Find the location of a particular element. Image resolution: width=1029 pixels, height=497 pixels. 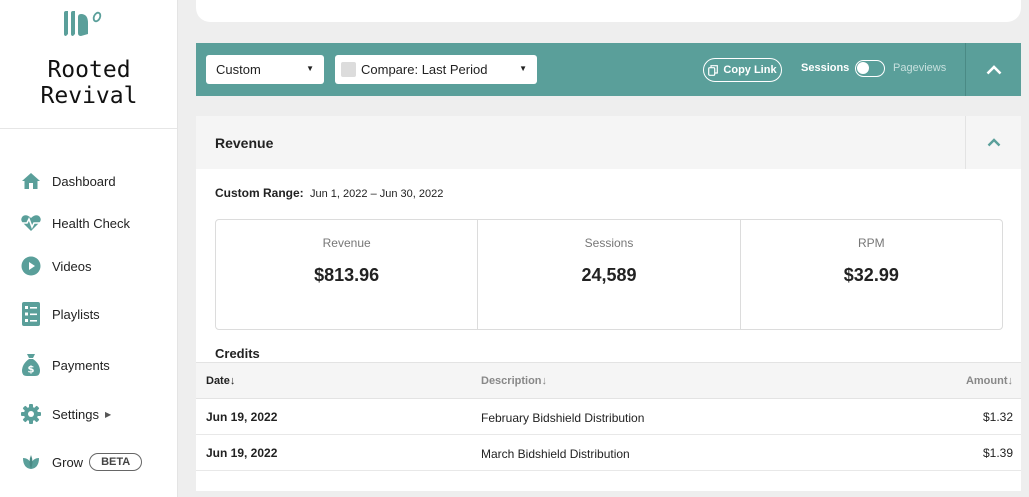

credits-title: Credits is located at coordinates (237, 353).